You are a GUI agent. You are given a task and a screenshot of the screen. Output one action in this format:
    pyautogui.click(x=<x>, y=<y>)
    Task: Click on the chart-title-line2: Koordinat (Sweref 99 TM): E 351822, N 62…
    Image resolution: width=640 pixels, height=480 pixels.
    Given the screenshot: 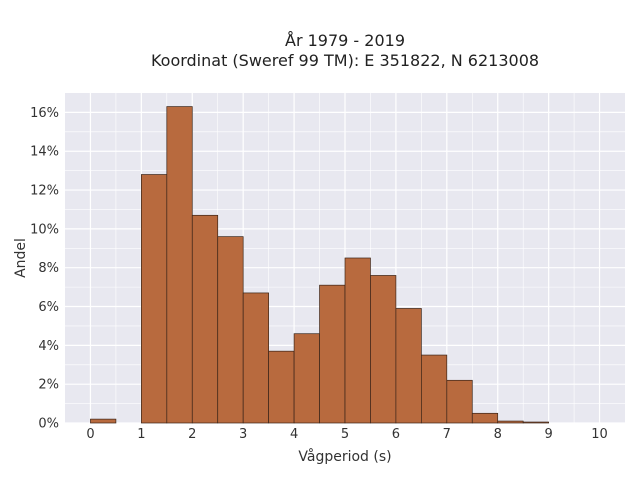 What is the action you would take?
    pyautogui.click(x=345, y=60)
    